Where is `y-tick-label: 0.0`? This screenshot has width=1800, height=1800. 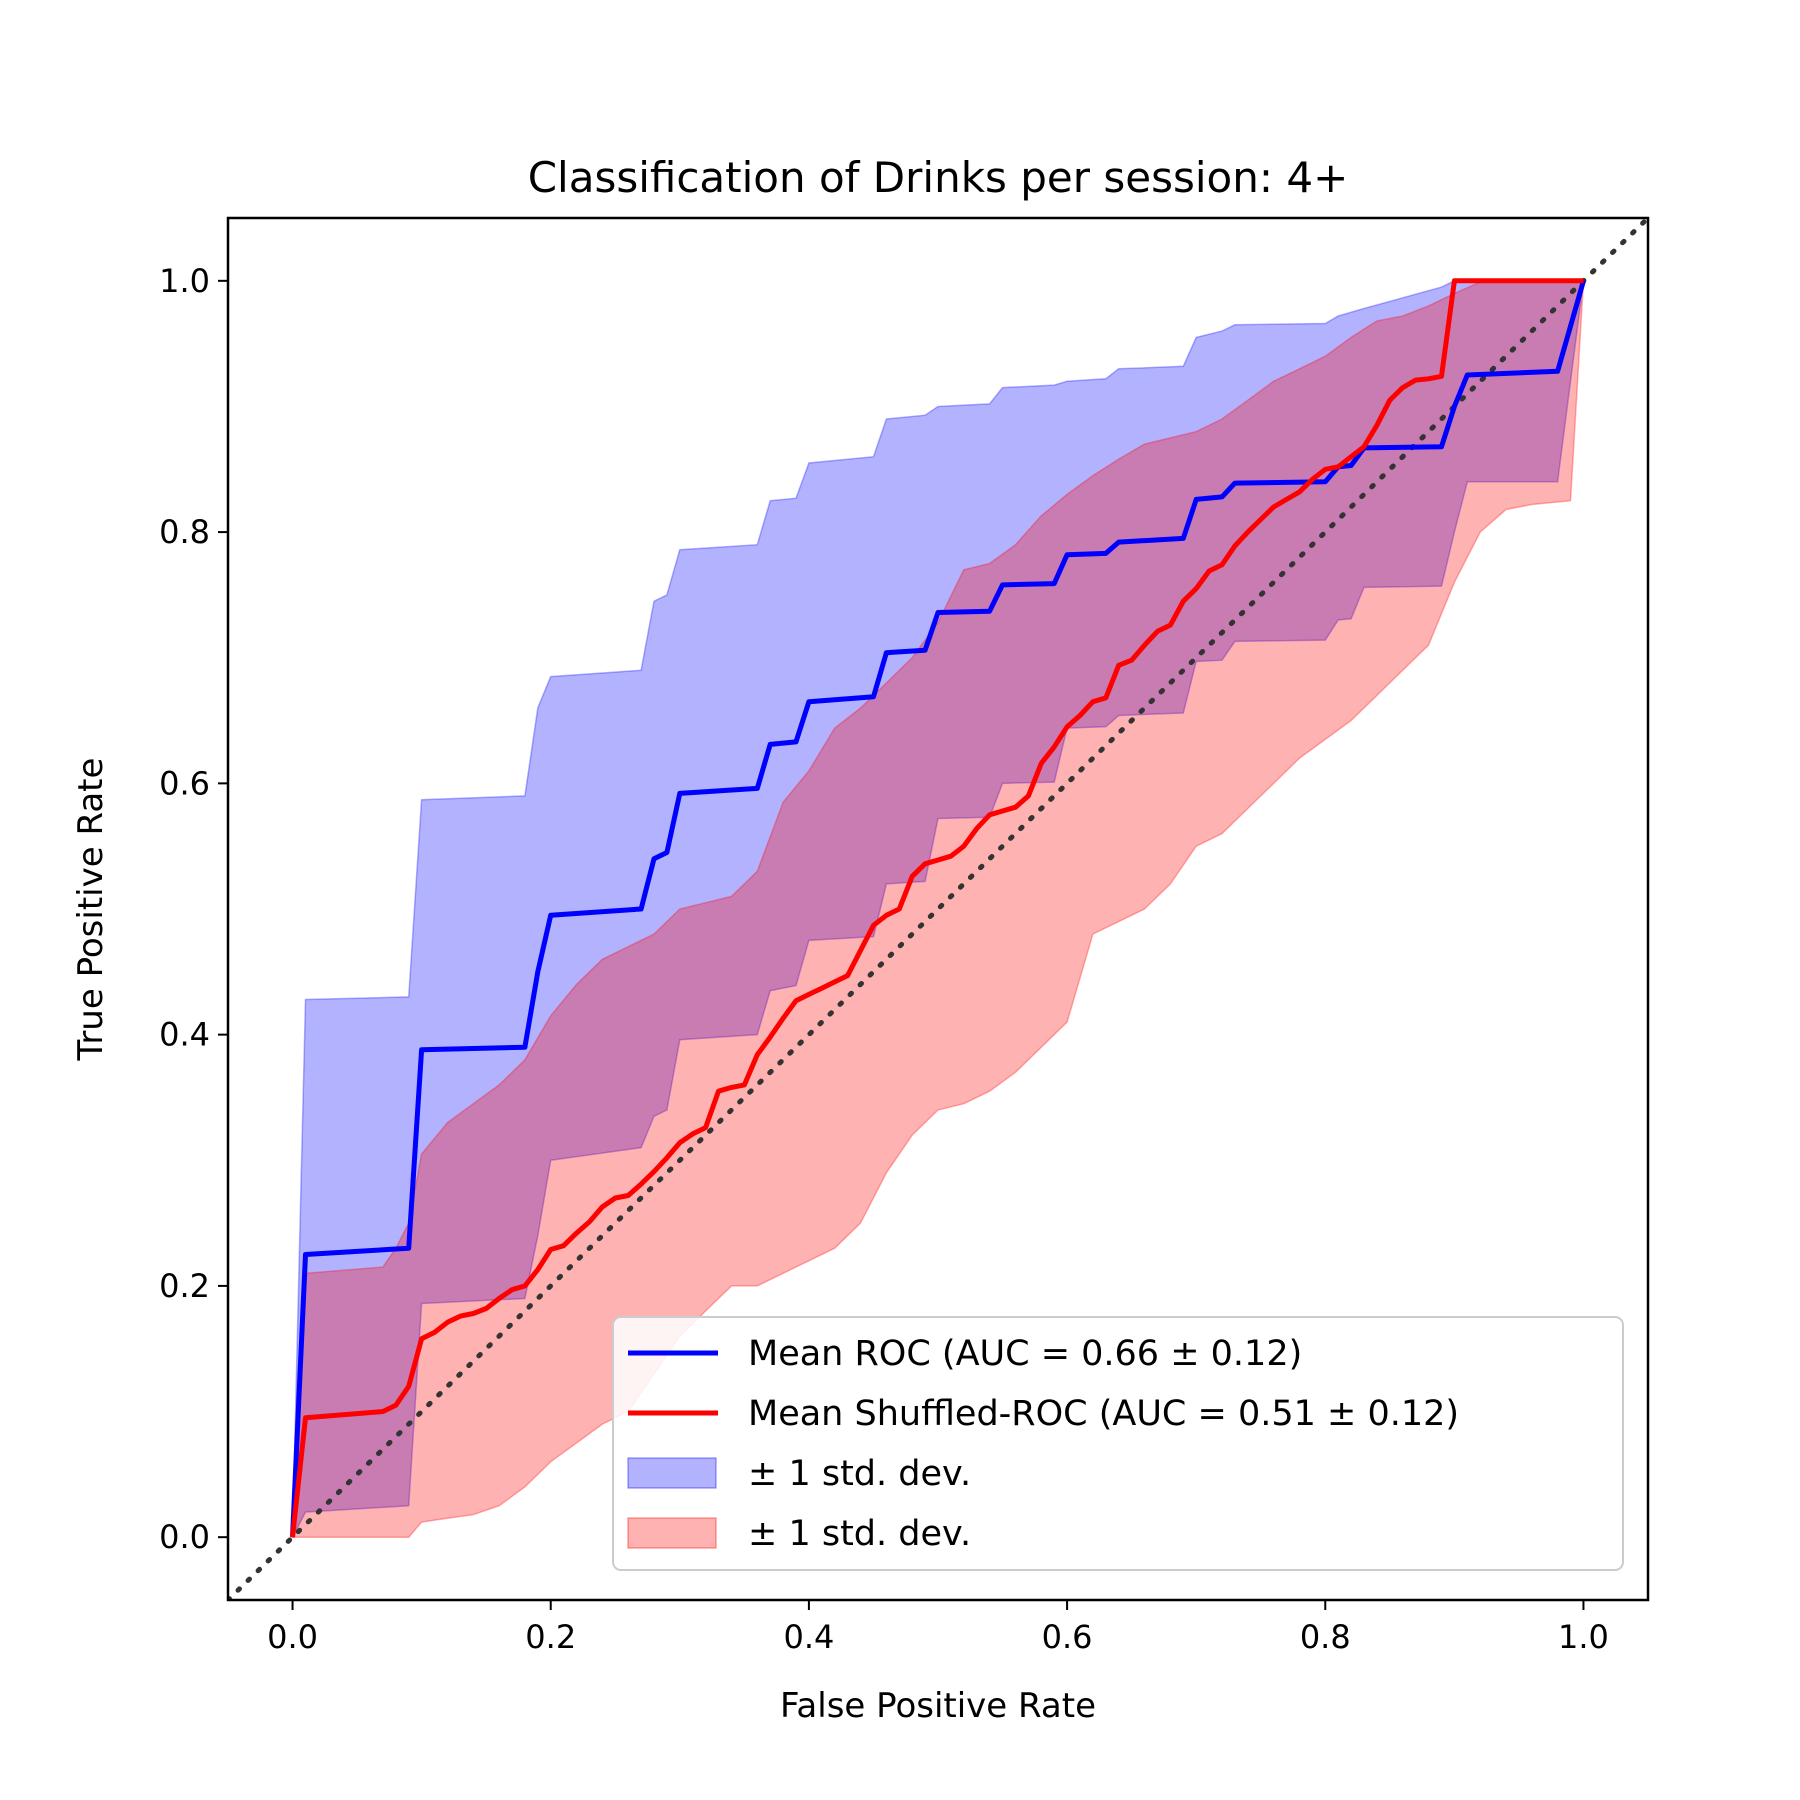 y-tick-label: 0.0 is located at coordinates (184, 1537).